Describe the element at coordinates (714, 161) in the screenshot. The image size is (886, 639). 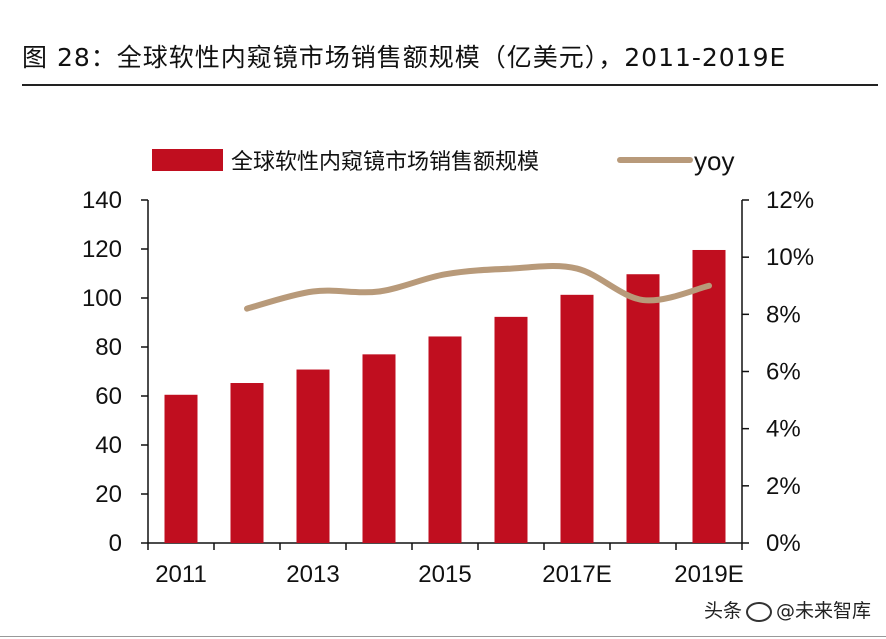
I see `legend-line-label: yoy` at that location.